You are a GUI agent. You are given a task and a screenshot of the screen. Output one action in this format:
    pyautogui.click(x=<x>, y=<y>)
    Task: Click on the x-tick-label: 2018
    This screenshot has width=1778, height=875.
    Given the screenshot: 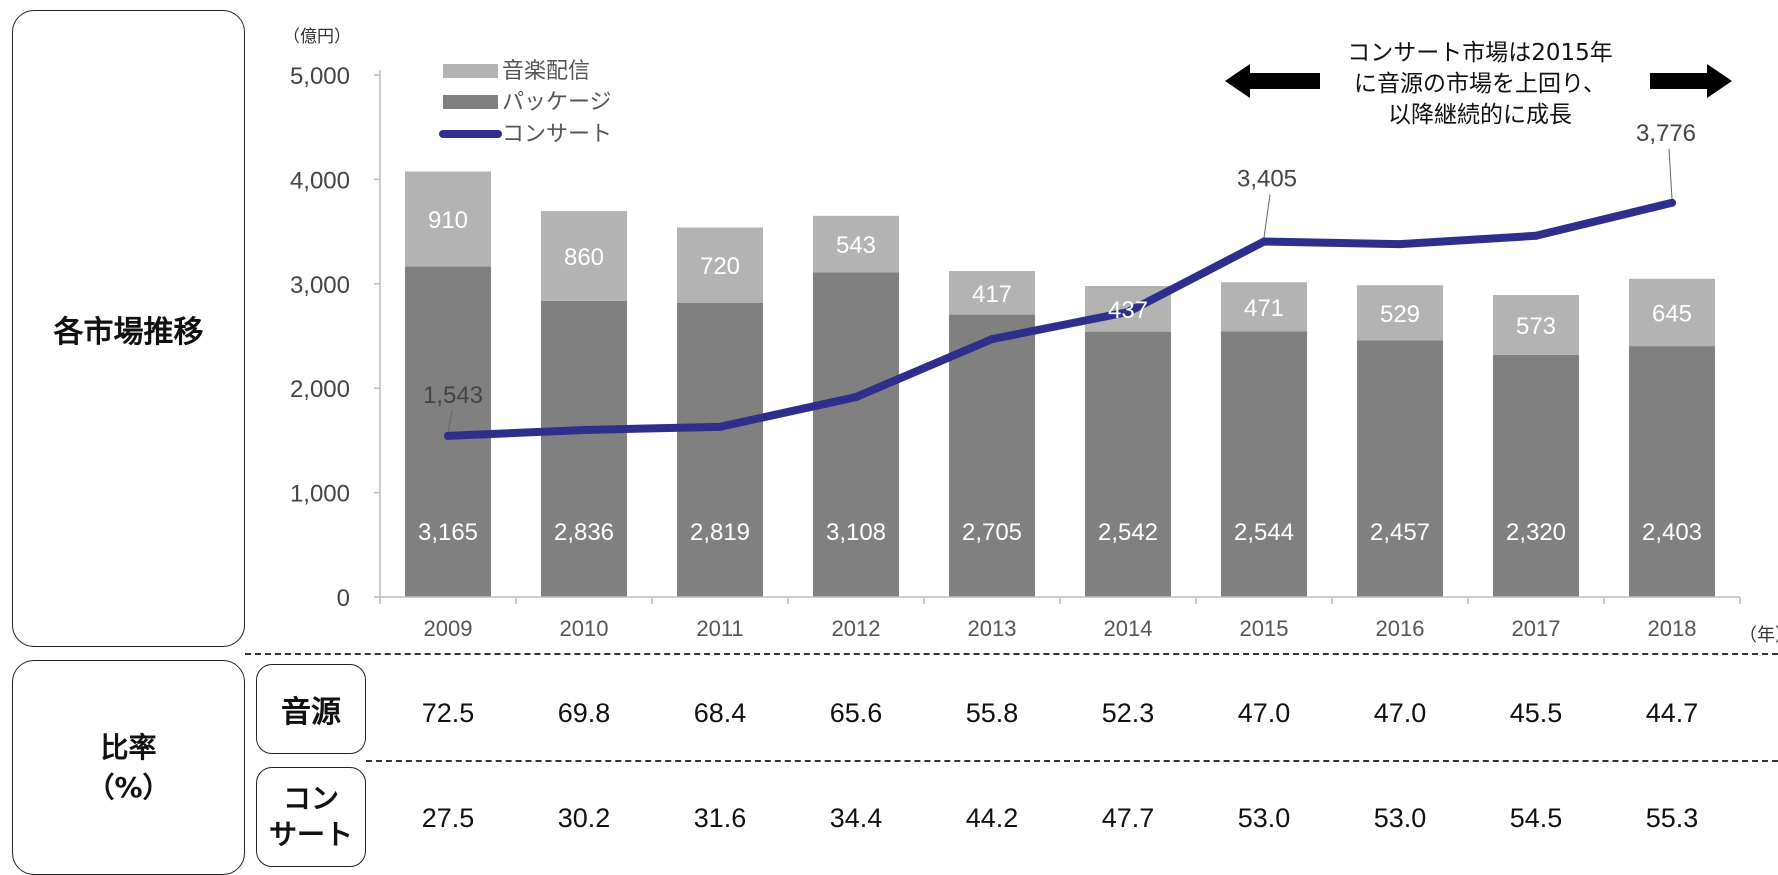 What is the action you would take?
    pyautogui.click(x=1672, y=628)
    